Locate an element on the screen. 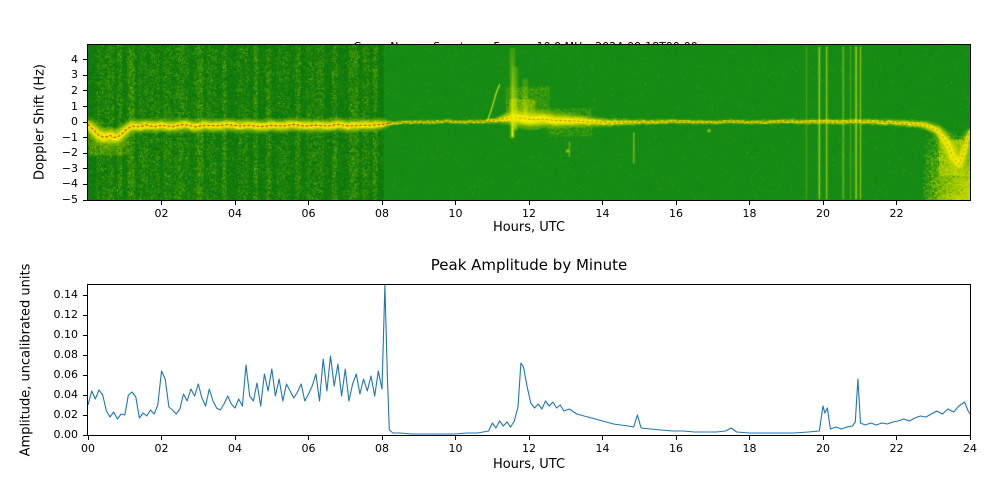 Image resolution: width=1000 pixels, height=500 pixels. y-tick-label: 2 is located at coordinates (74, 90).